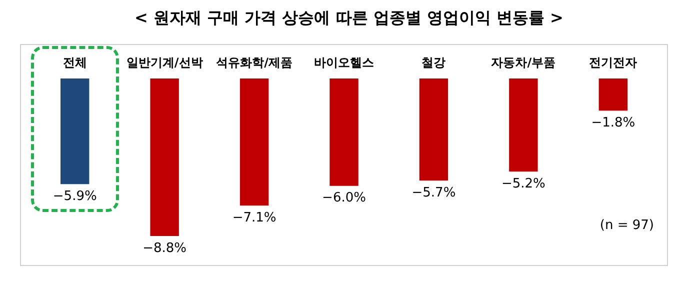  Describe the element at coordinates (164, 62) in the screenshot. I see `x-tick-label: 일반기계/선박` at that location.